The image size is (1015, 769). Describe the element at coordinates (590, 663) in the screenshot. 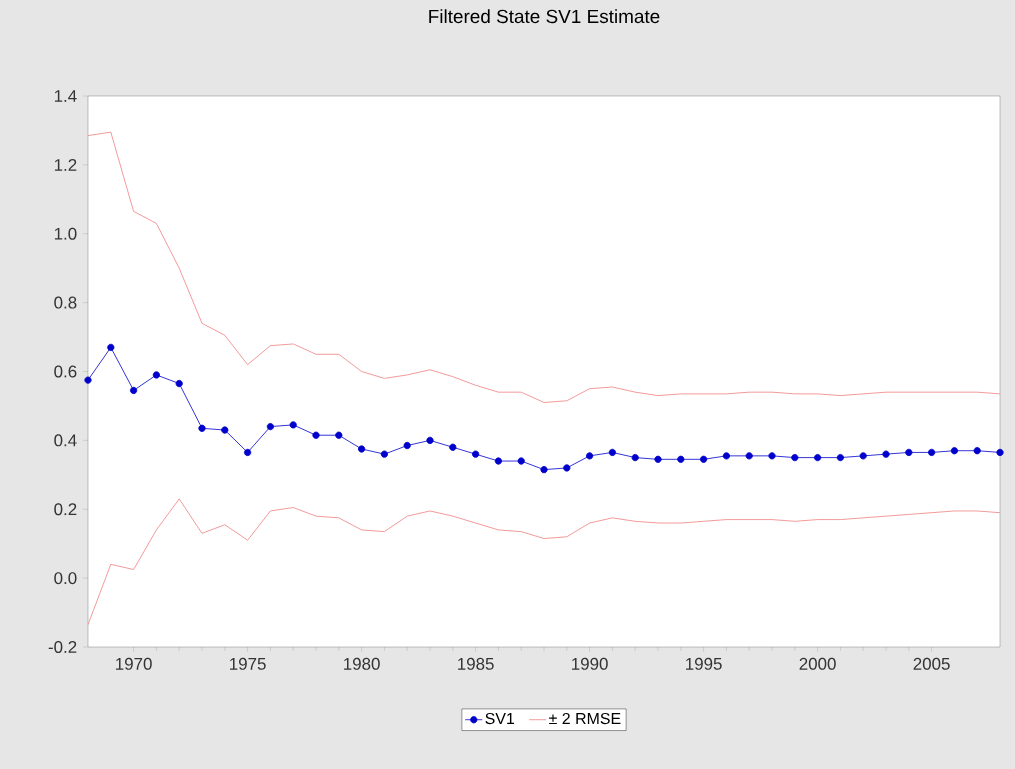

I see `x-tick-label: 1990` at that location.